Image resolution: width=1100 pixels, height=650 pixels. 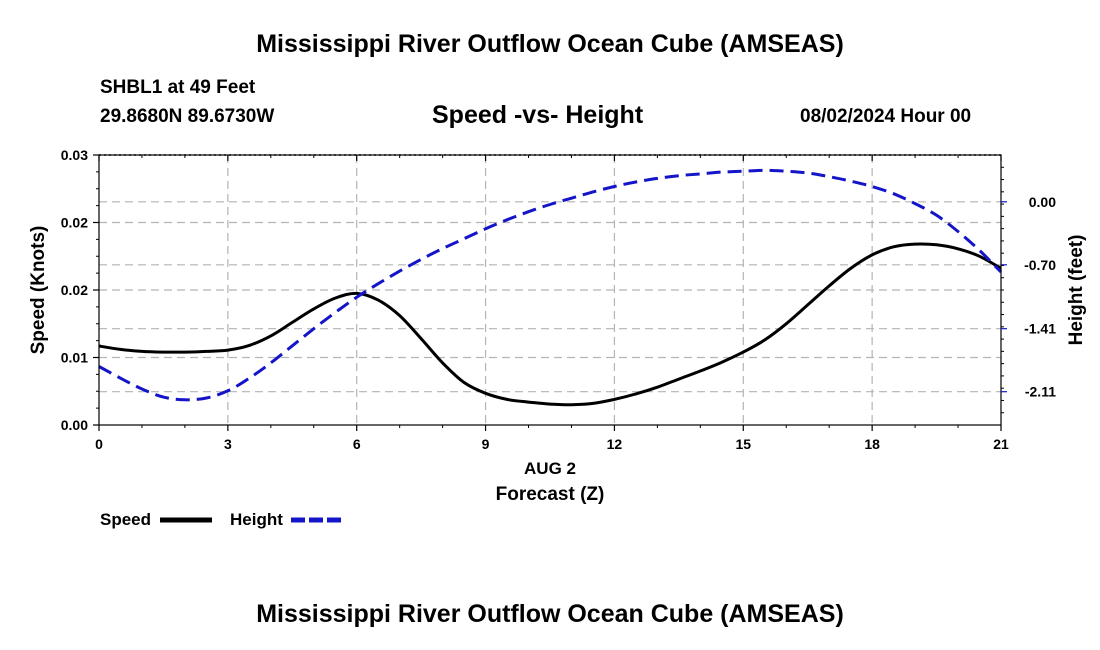 What do you see at coordinates (743, 444) in the screenshot?
I see `x-tick-label: 15` at bounding box center [743, 444].